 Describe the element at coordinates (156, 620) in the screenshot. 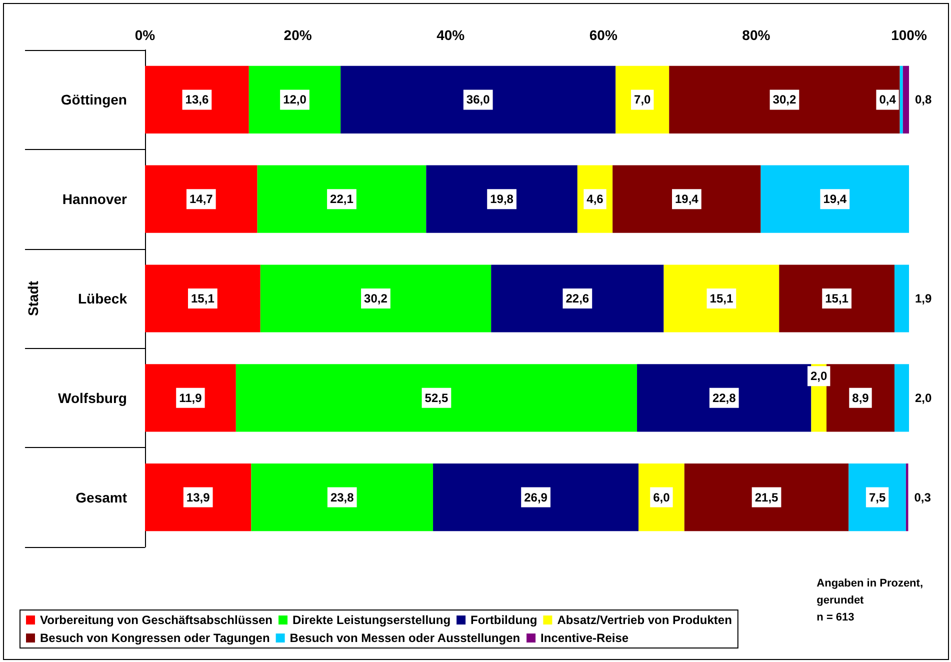

I see `legend-label: Vorbereitung von Geschäftsabschlüssen` at that location.